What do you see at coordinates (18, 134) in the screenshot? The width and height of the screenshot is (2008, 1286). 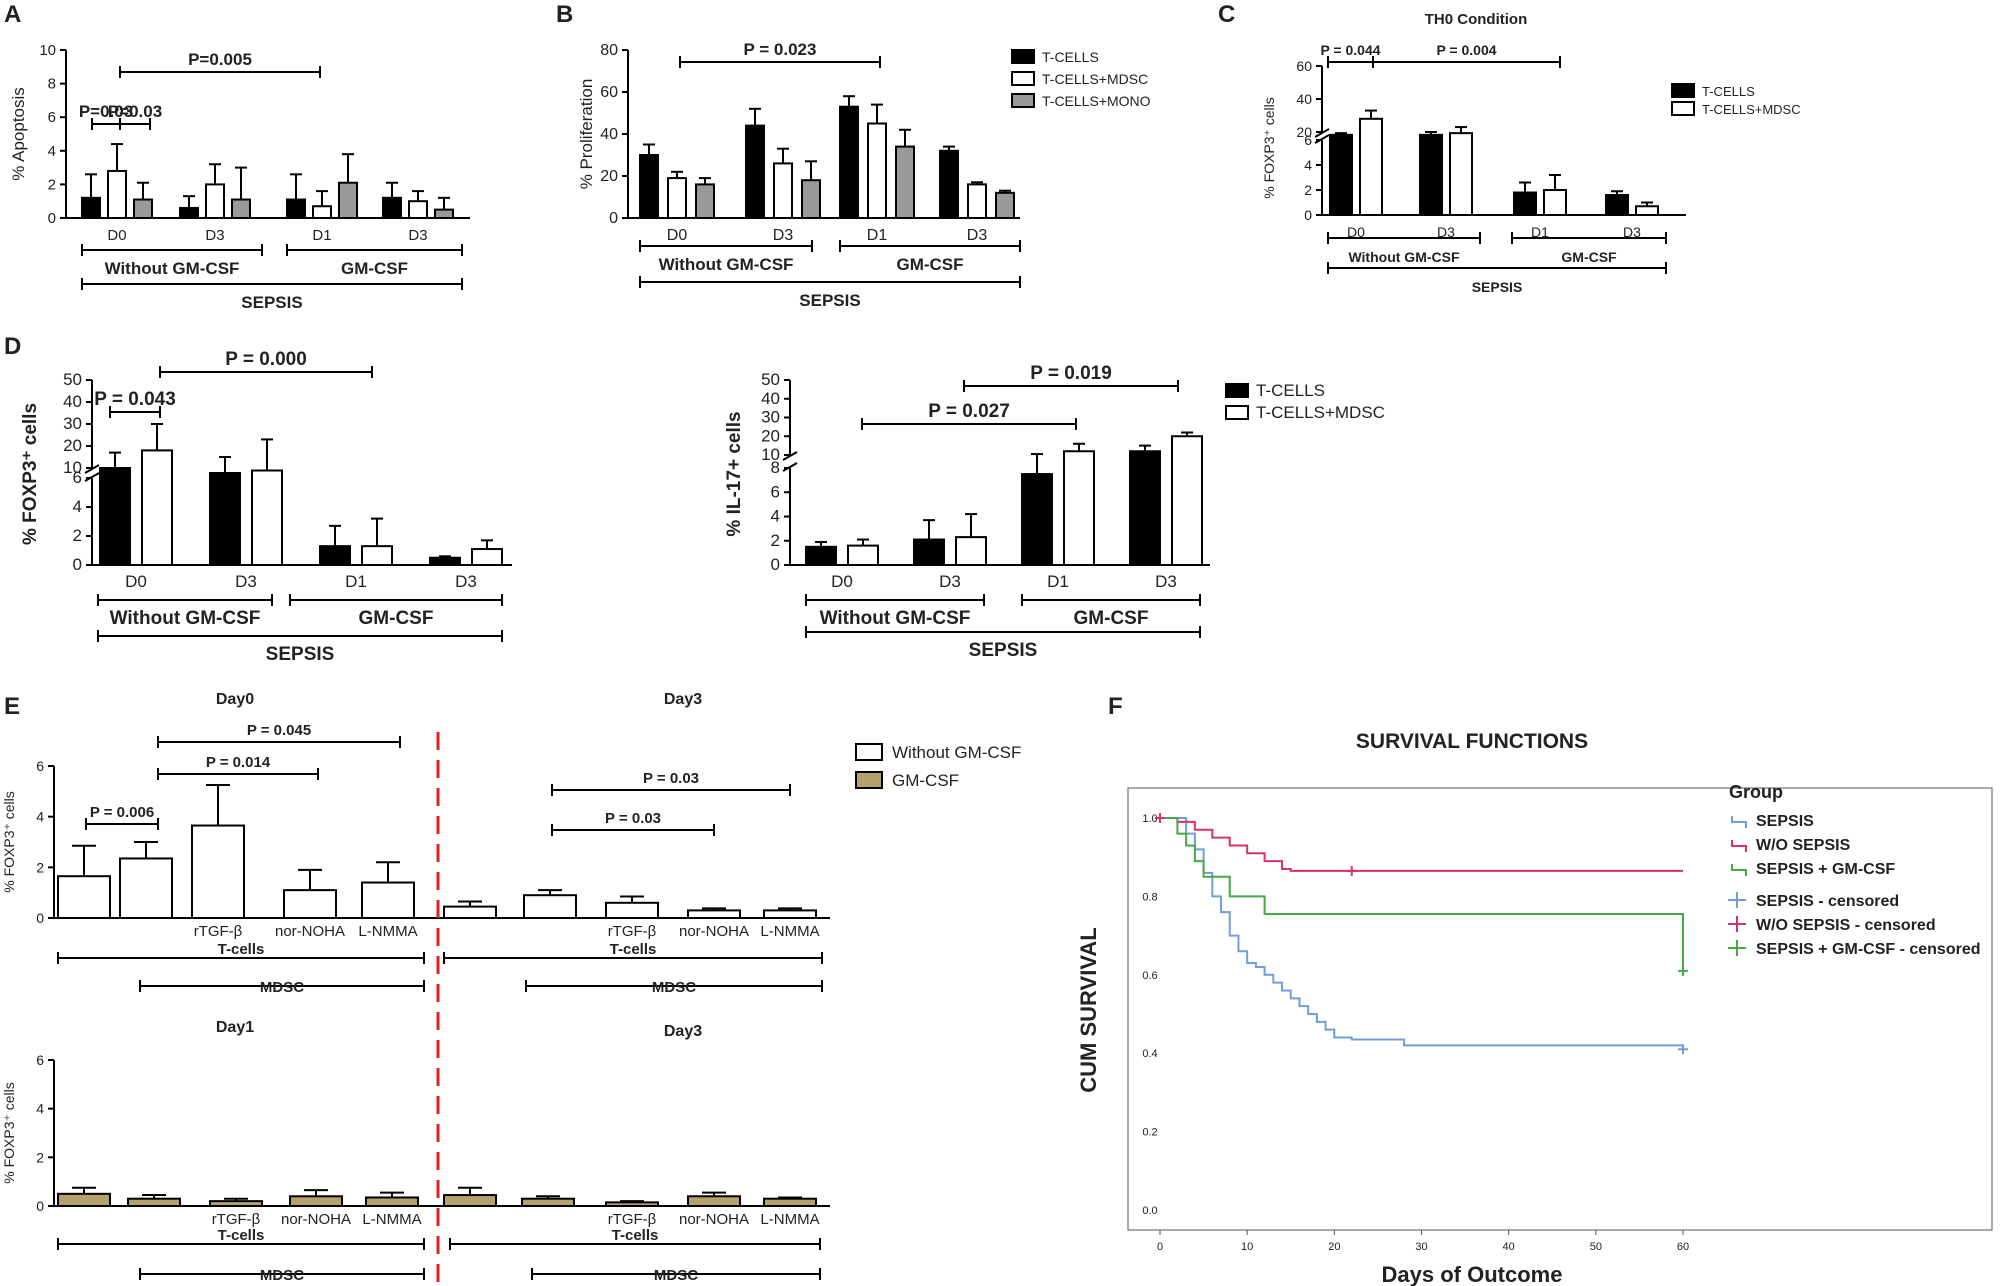 I see `a-y-axis-title: % Apoptosis` at bounding box center [18, 134].